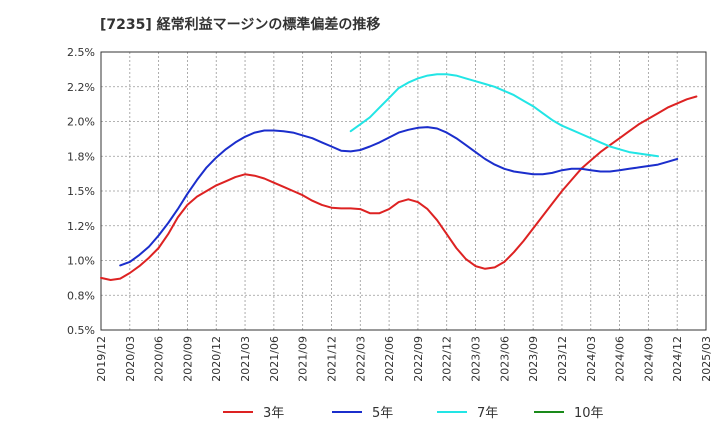 The image size is (720, 440). What do you see at coordinates (706, 359) in the screenshot?
I see `x-tick-label: 2025/03` at bounding box center [706, 359].